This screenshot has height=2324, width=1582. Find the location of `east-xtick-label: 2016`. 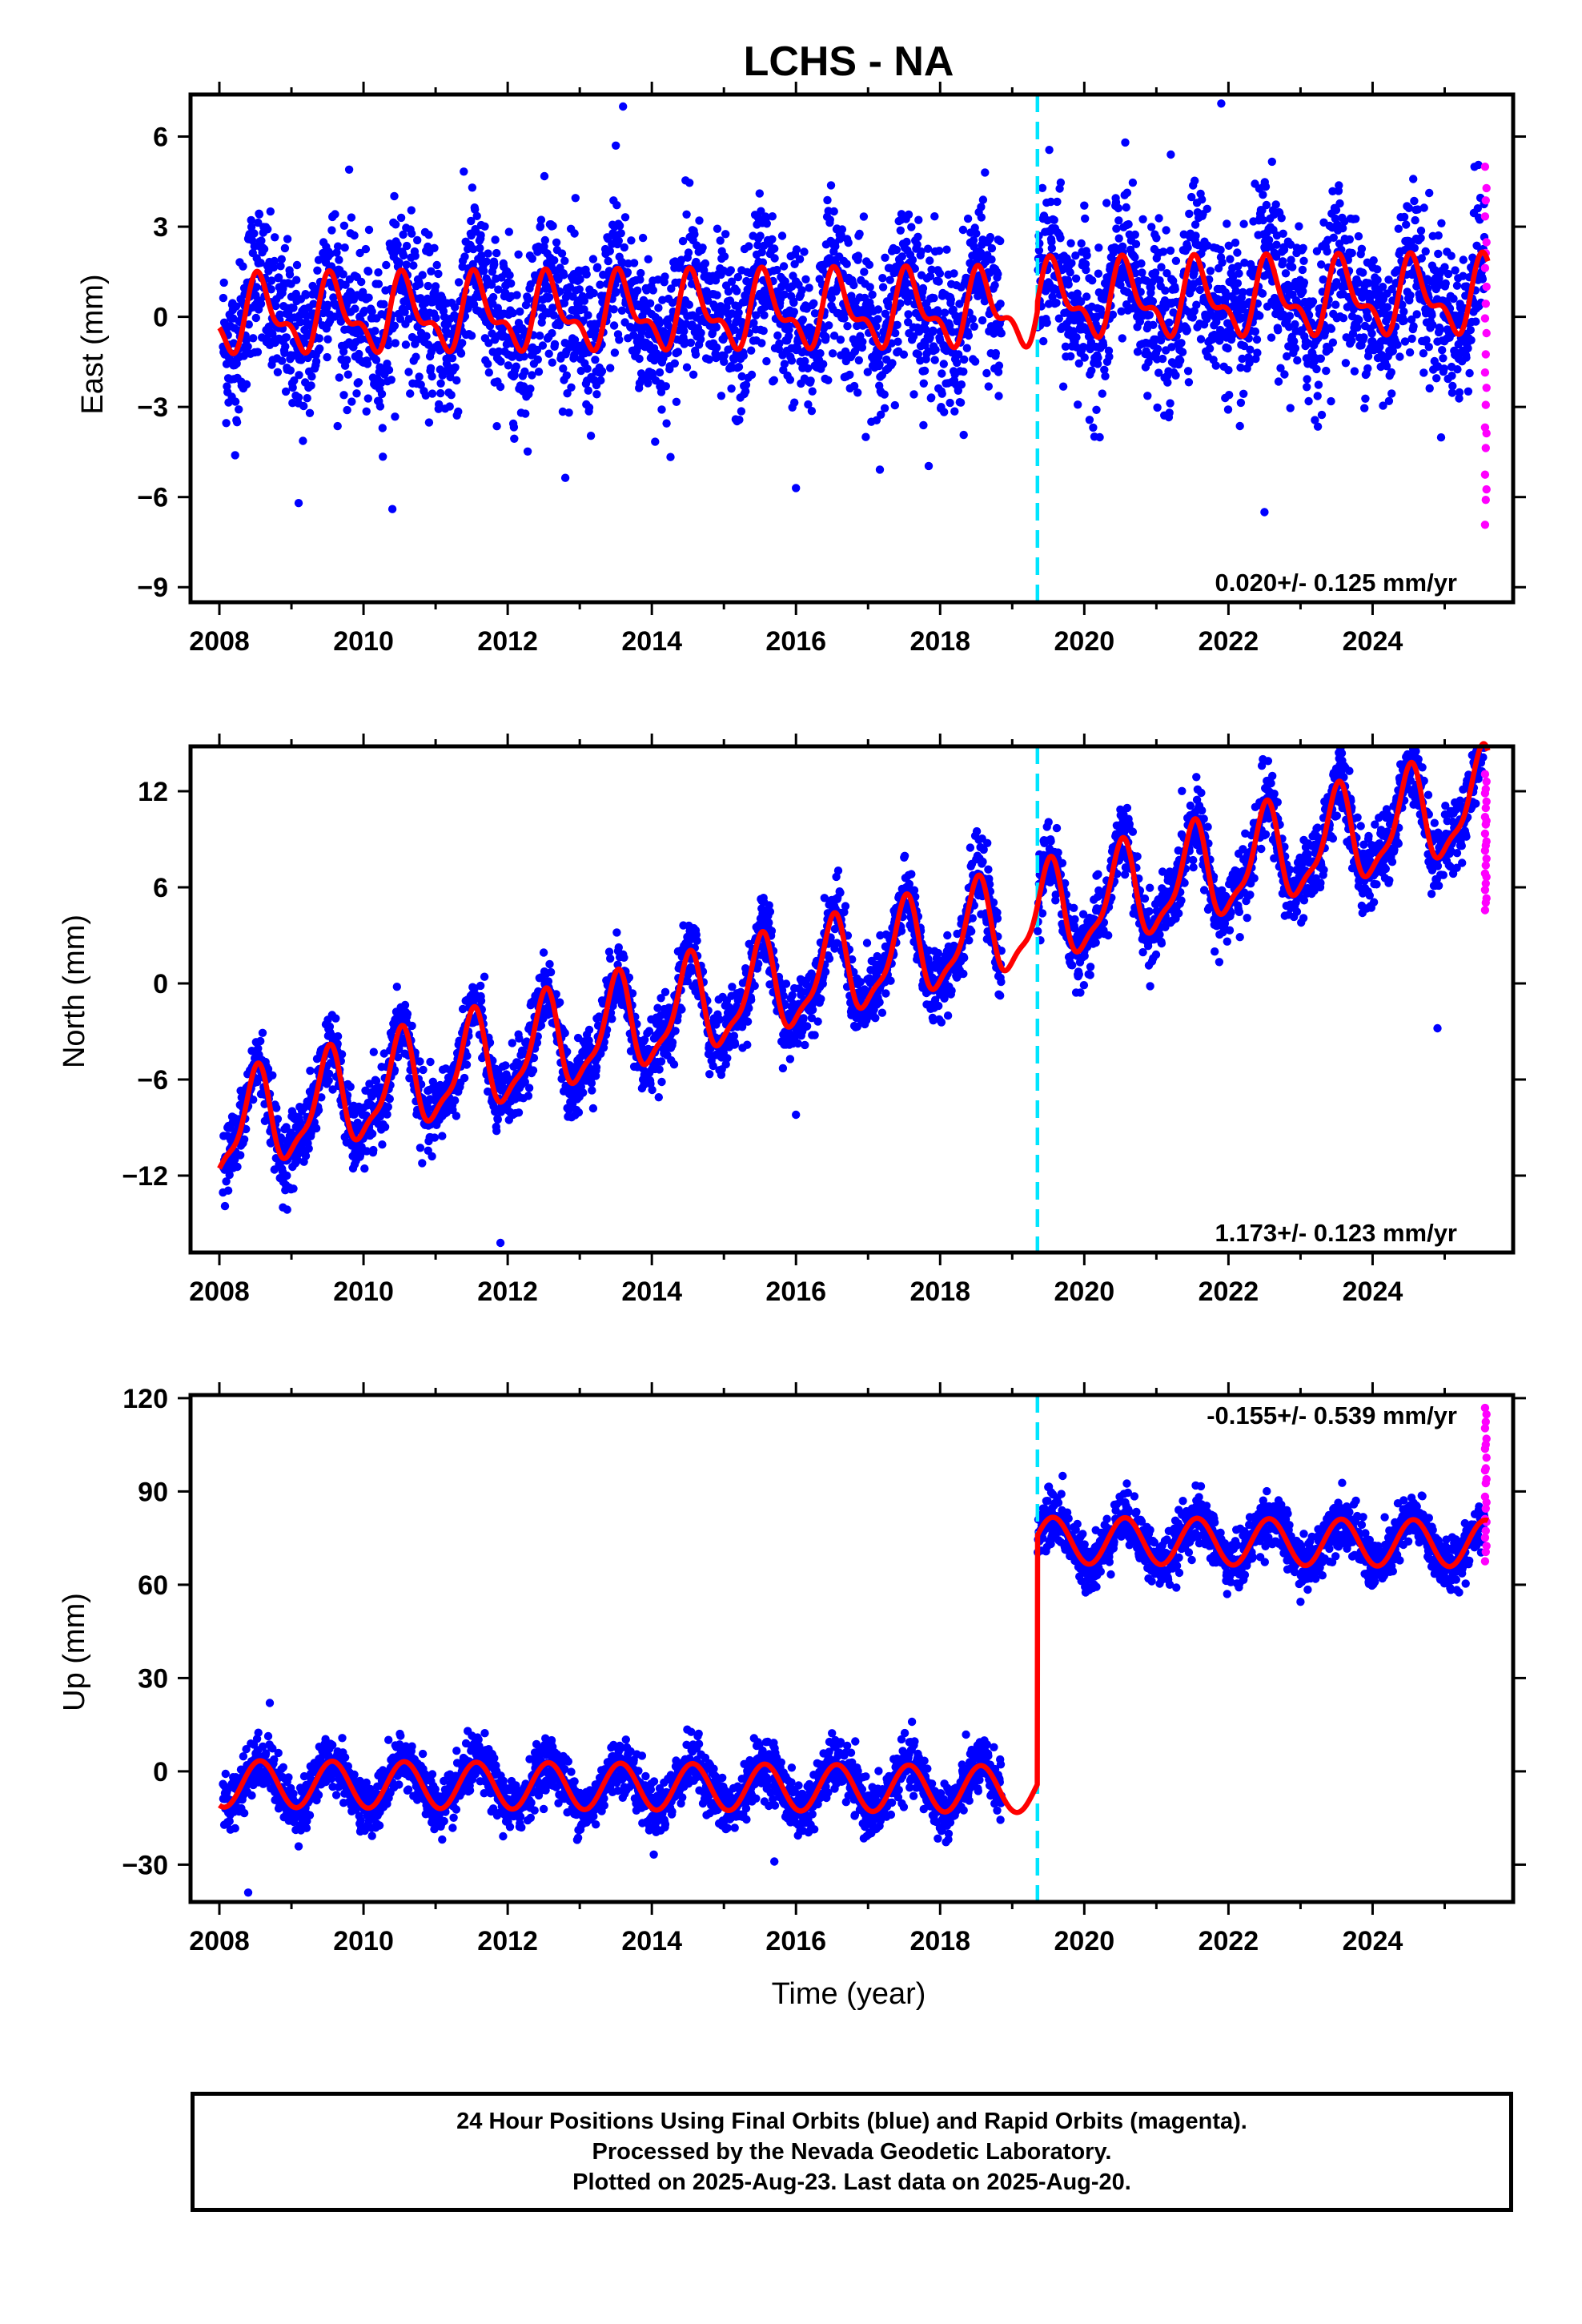

east-xtick-label: 2016 is located at coordinates (795, 641).